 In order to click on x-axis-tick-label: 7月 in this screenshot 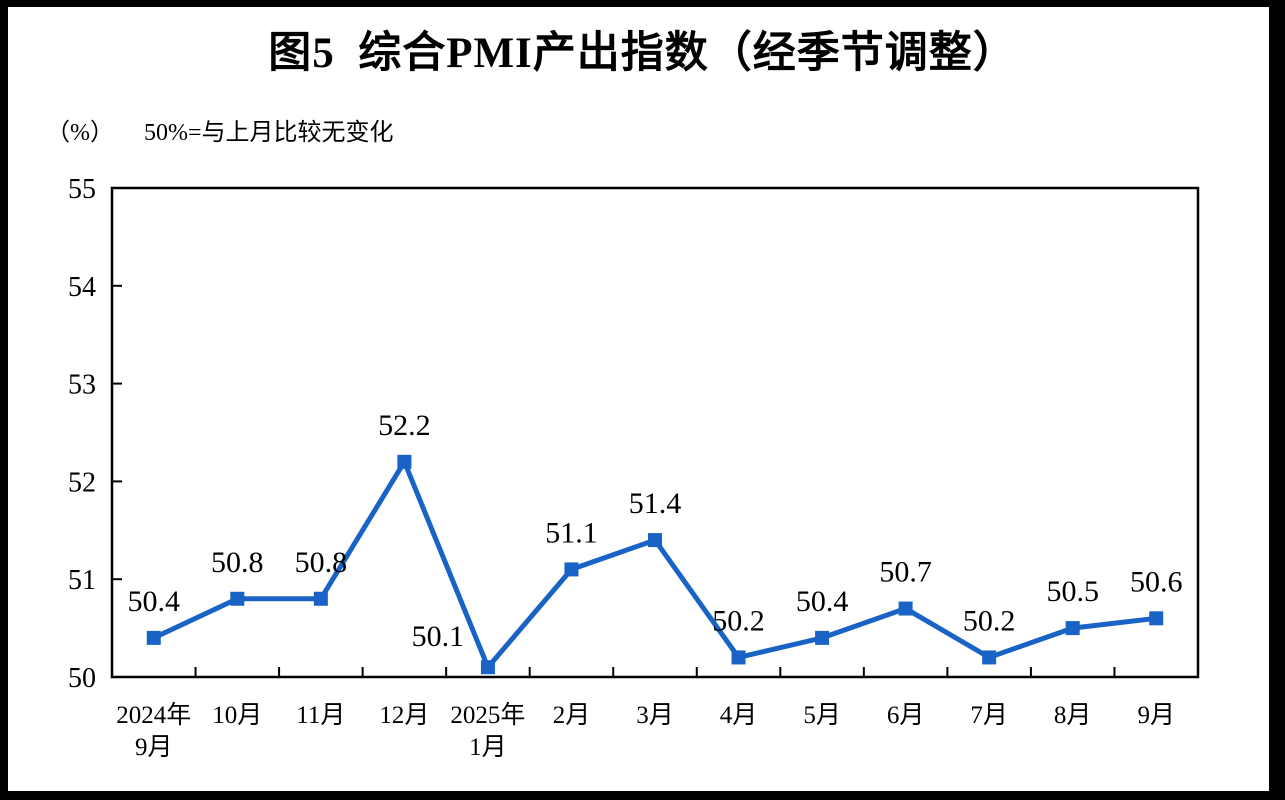, I will do `click(989, 715)`.